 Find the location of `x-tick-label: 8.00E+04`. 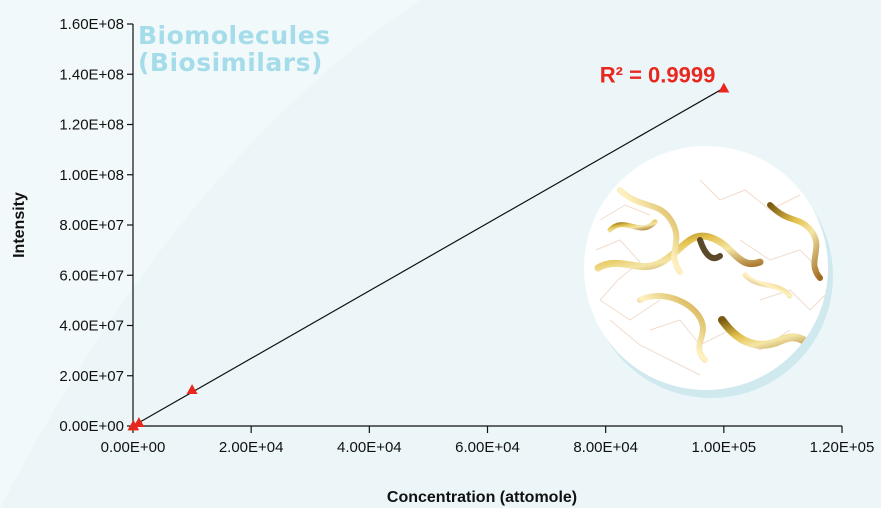

x-tick-label: 8.00E+04 is located at coordinates (605, 447).